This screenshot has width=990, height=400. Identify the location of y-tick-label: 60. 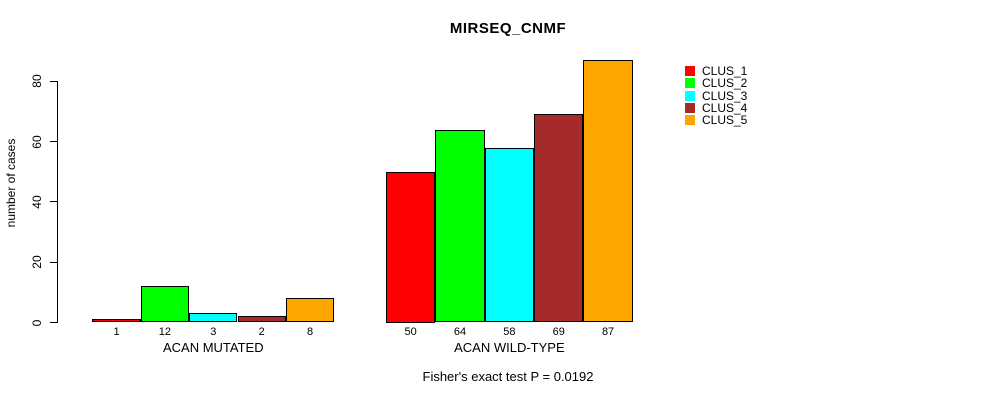
(37, 141).